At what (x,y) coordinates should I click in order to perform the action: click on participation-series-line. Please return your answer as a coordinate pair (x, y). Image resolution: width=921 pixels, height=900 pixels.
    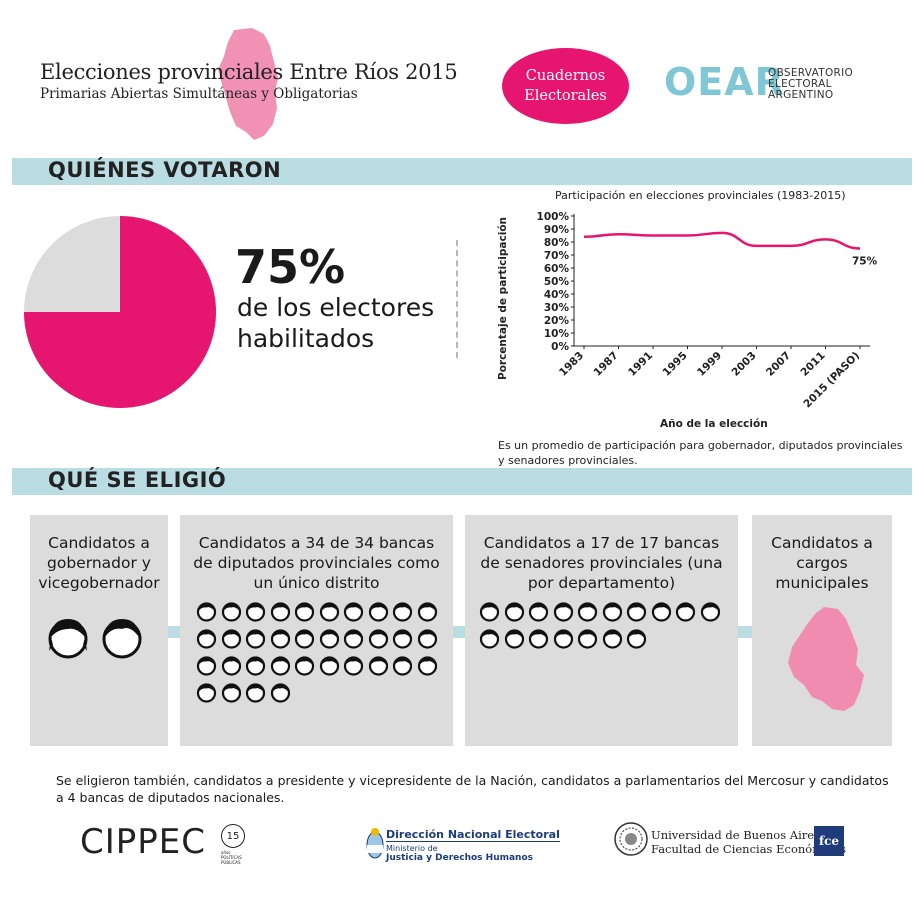
    Looking at the image, I should click on (722, 240).